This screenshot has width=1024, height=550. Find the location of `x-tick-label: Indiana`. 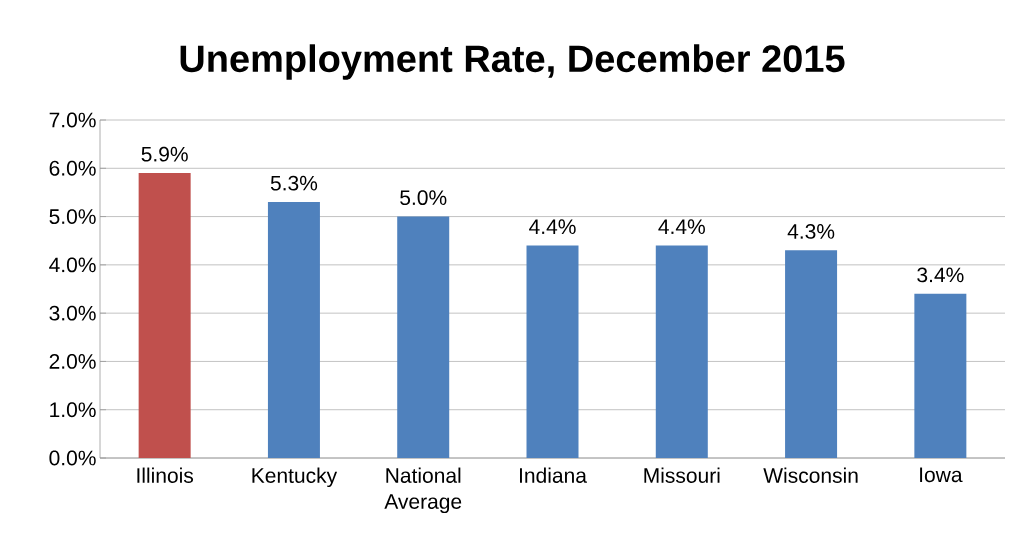

x-tick-label: Indiana is located at coordinates (553, 475).